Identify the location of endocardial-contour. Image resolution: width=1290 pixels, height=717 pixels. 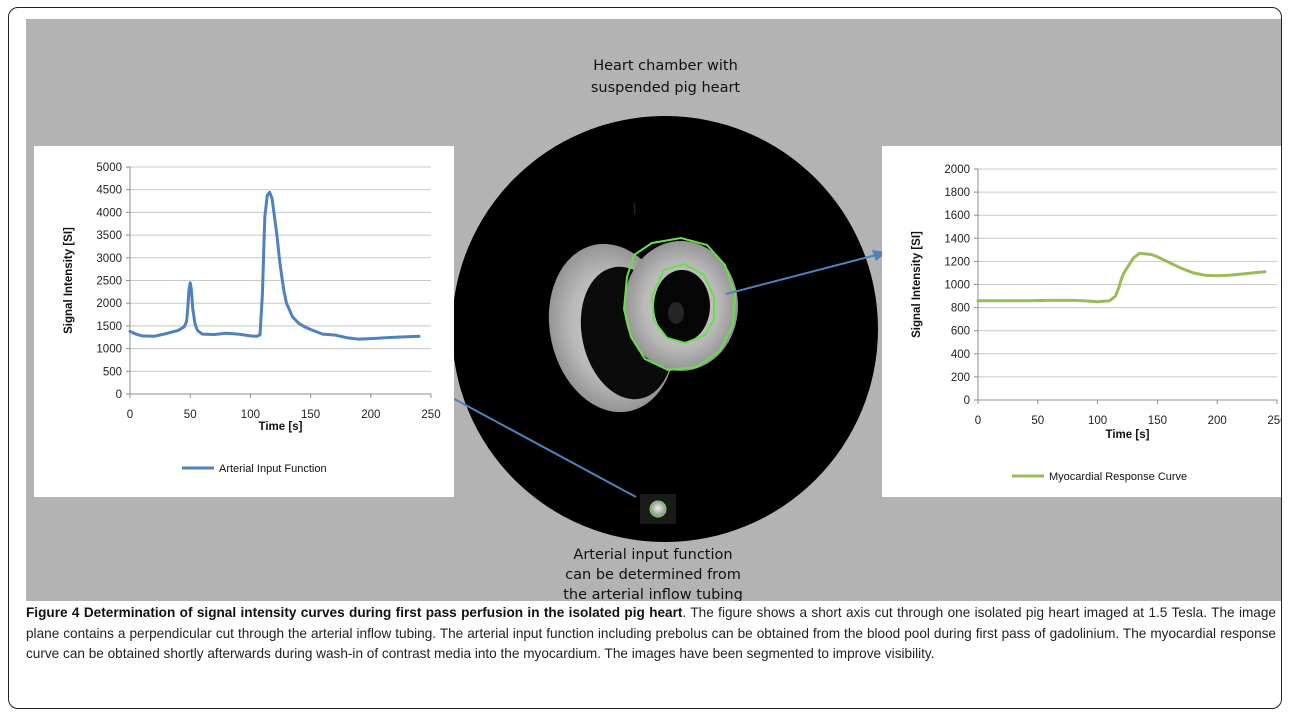
(682, 303).